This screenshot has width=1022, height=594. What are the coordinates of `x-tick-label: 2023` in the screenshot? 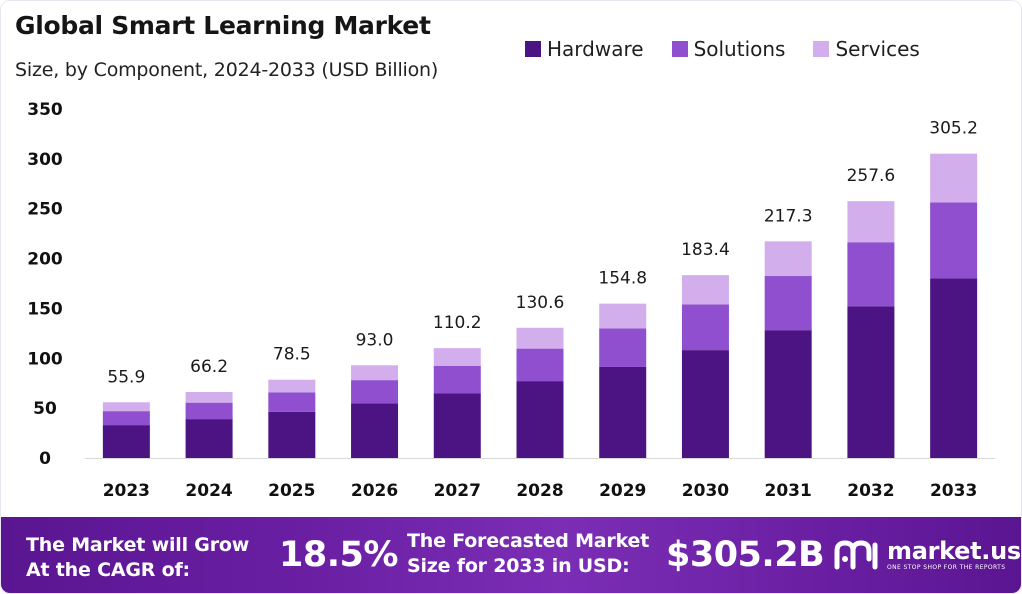 It's located at (126, 491).